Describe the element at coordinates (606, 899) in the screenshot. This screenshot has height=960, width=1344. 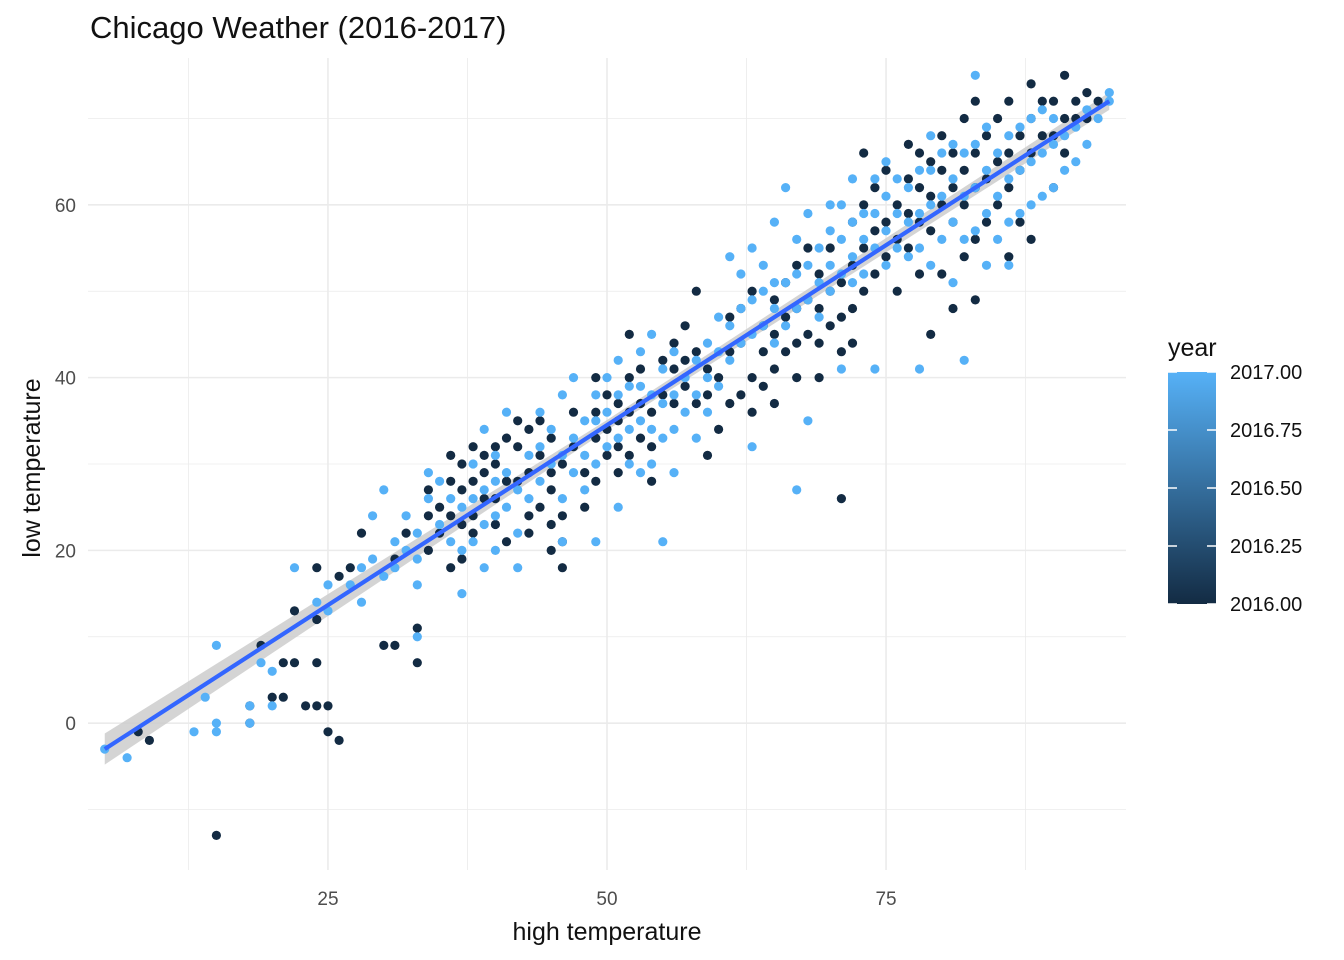
I see `x-tick-label: 50` at that location.